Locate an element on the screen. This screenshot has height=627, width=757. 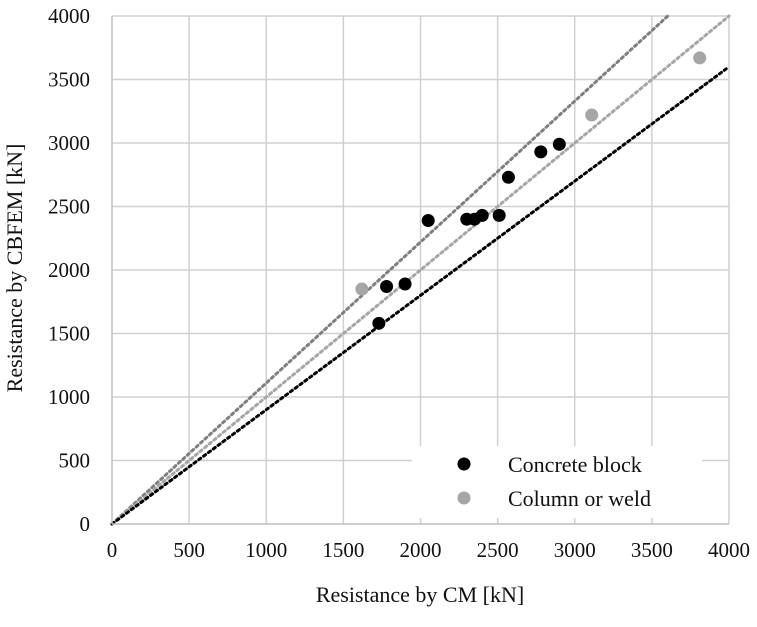
x-tick-label: 0 is located at coordinates (112, 550).